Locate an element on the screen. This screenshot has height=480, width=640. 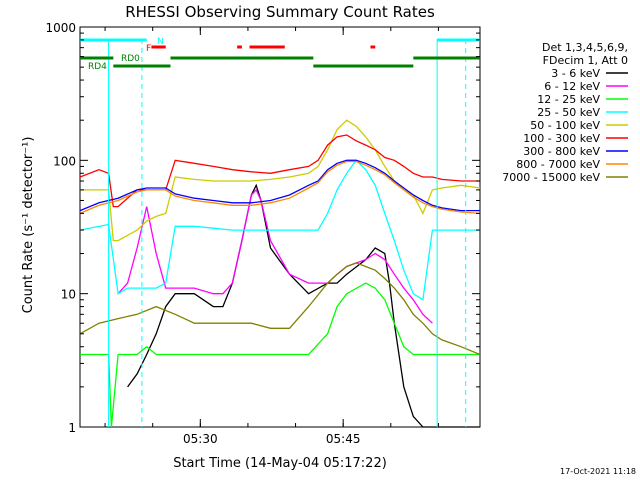
y-axis-label: Count Rate (s⁻¹ detector⁻¹) is located at coordinates (28, 225).